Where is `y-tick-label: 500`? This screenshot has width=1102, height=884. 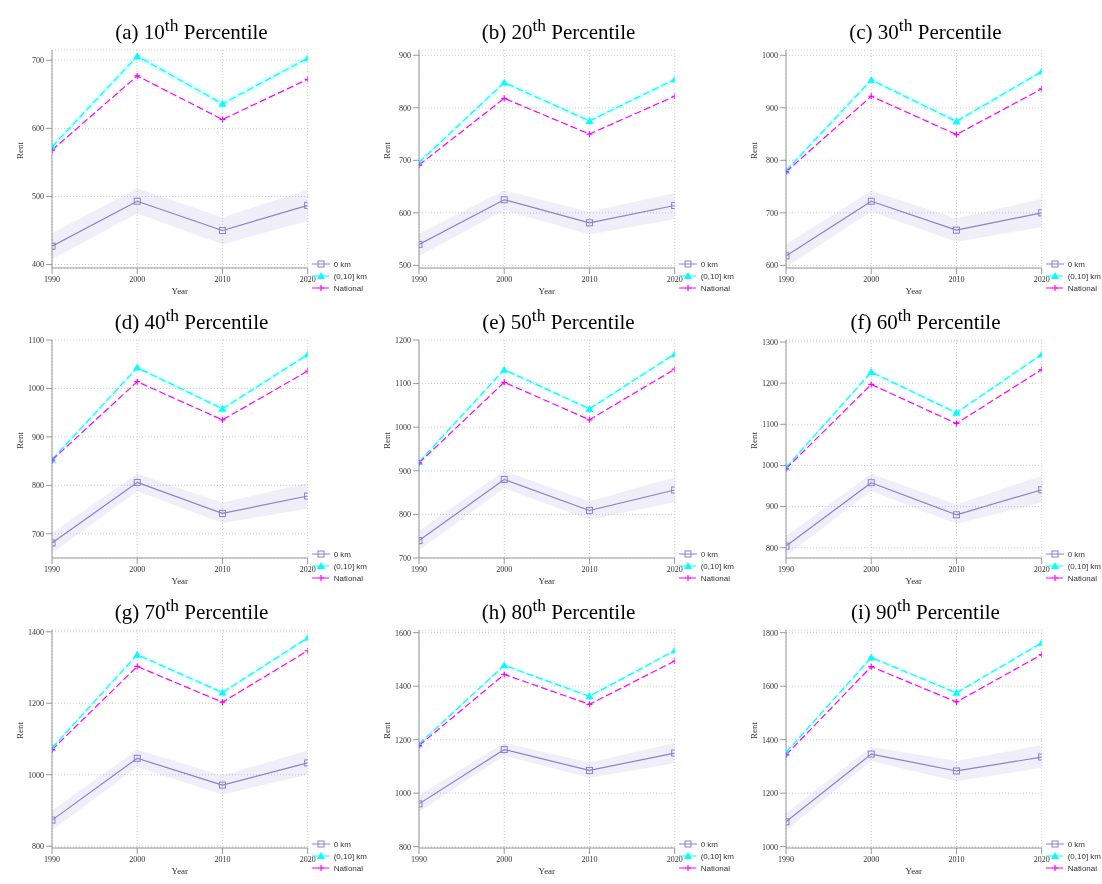
y-tick-label: 500 is located at coordinates (405, 266).